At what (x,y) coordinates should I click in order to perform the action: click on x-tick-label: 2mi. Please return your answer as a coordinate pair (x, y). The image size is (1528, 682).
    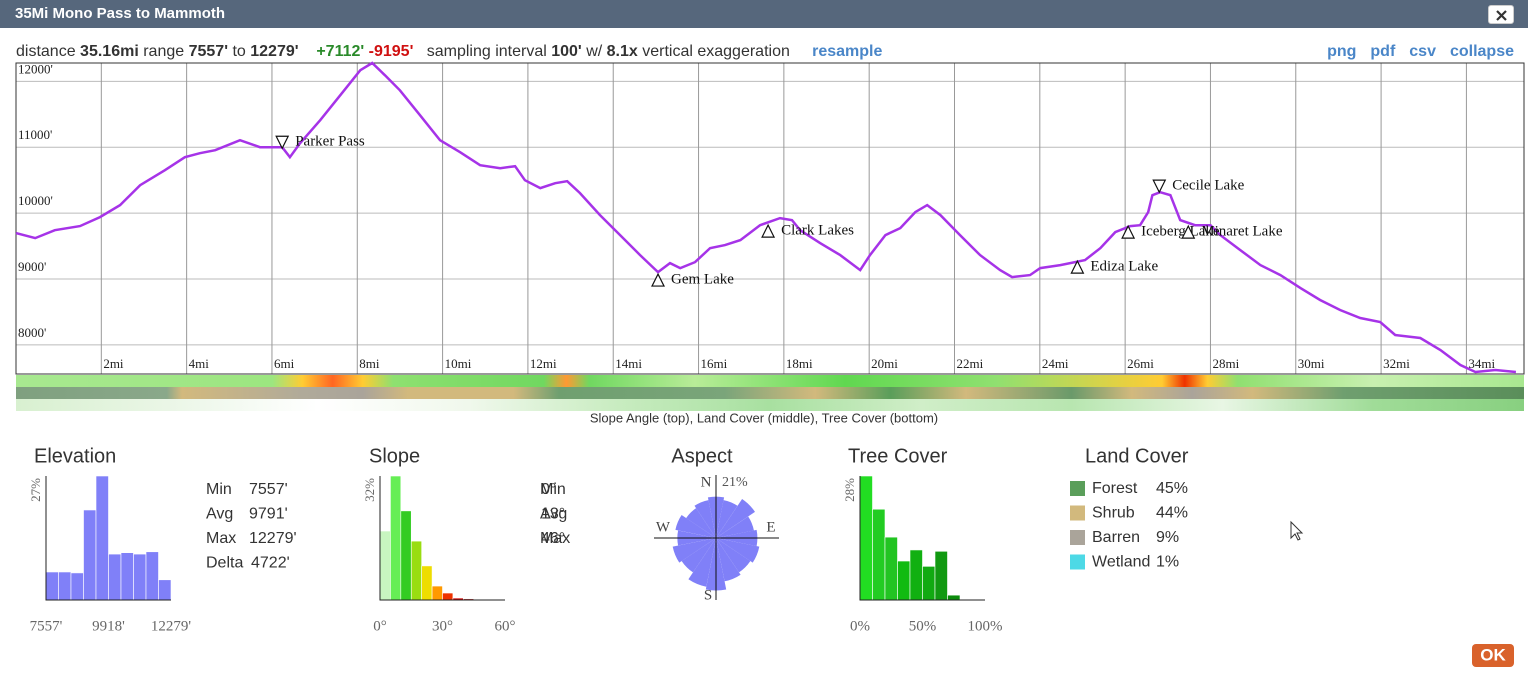
    Looking at the image, I should click on (113, 363).